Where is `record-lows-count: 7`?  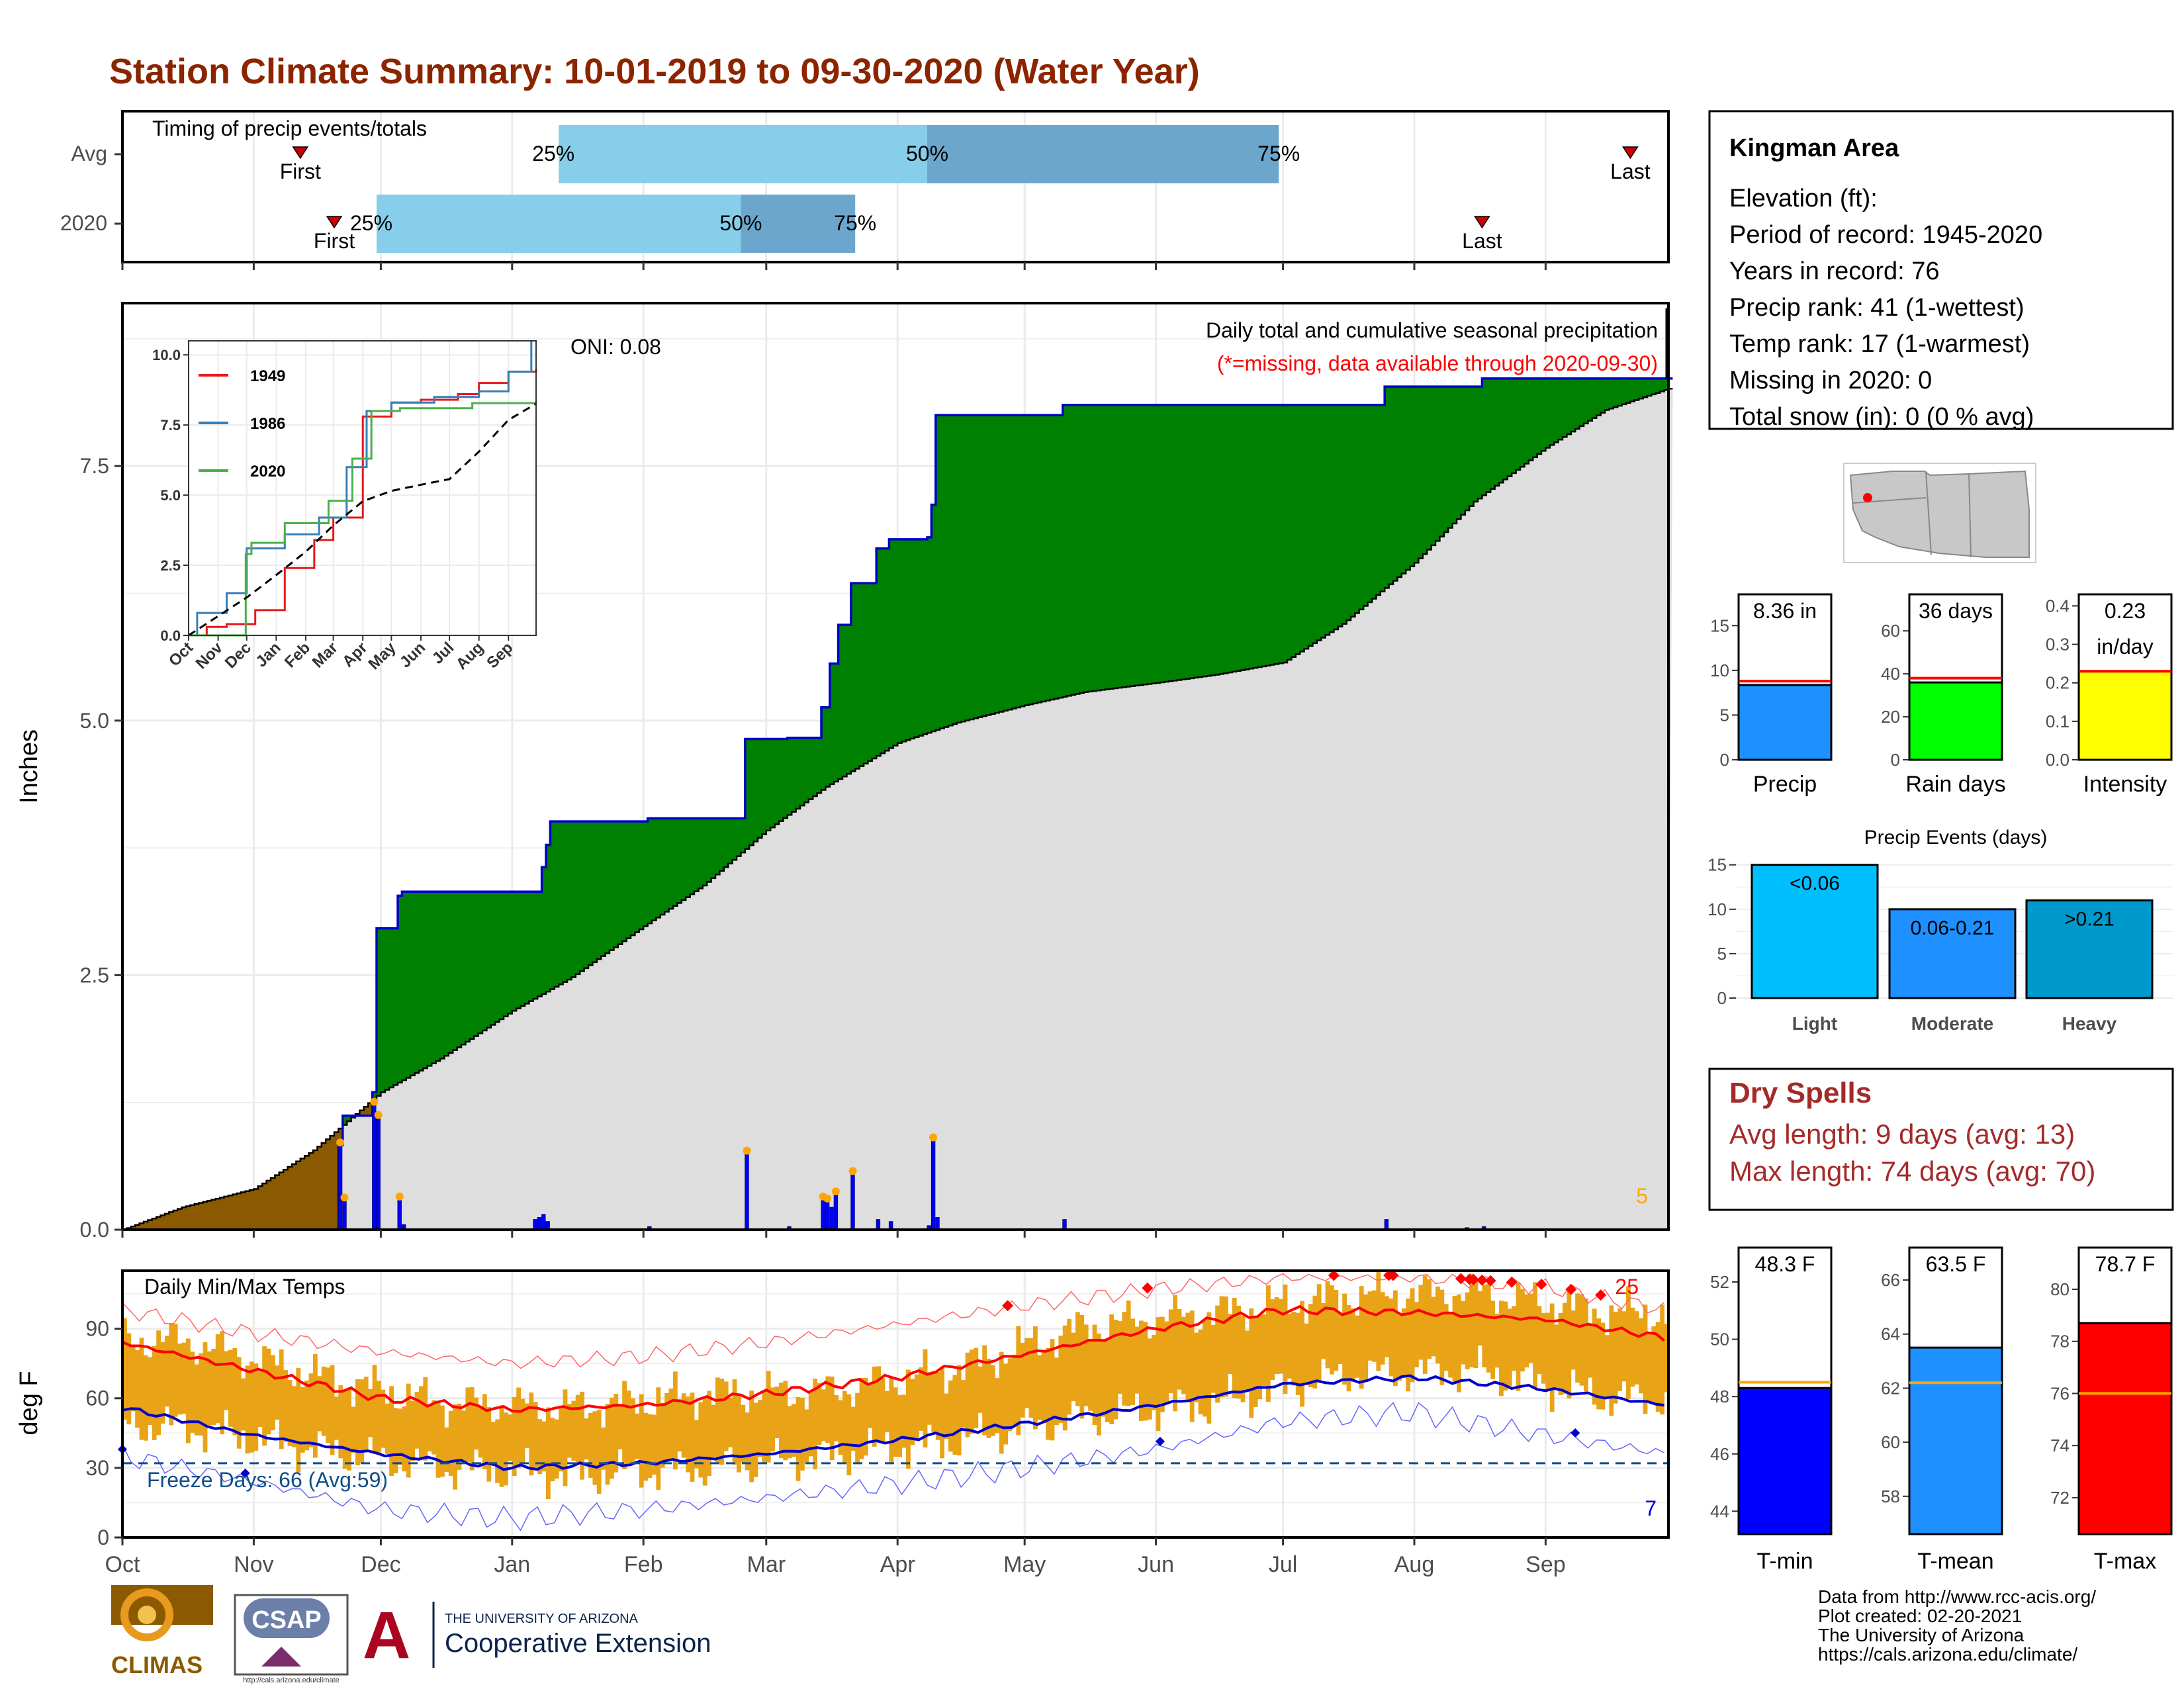 record-lows-count: 7 is located at coordinates (1651, 1508).